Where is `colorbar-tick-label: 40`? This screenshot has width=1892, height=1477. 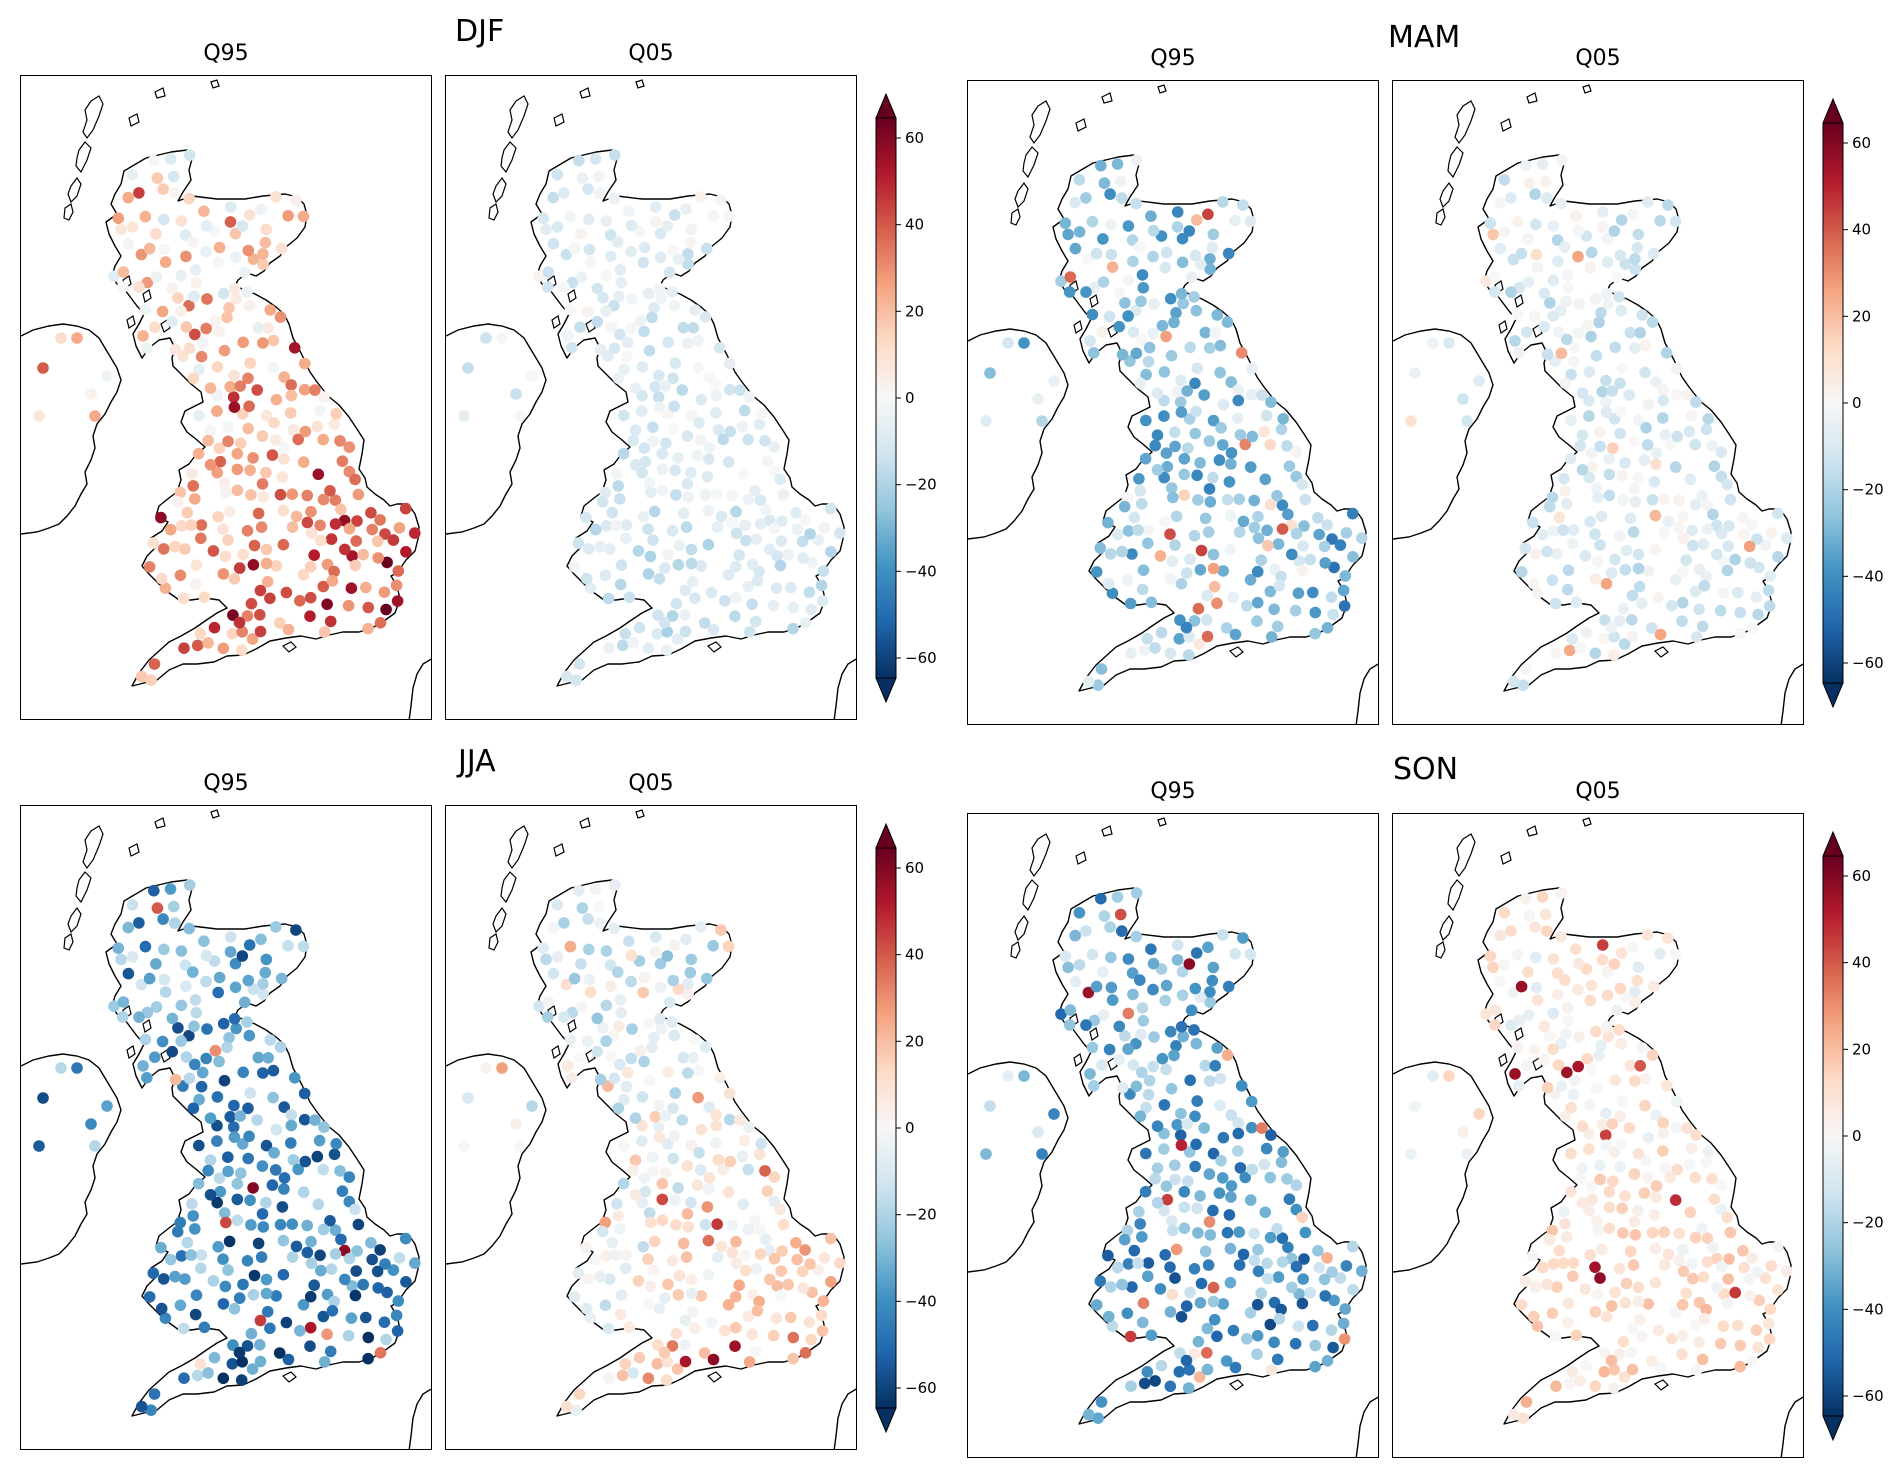
colorbar-tick-label: 40 is located at coordinates (1861, 230).